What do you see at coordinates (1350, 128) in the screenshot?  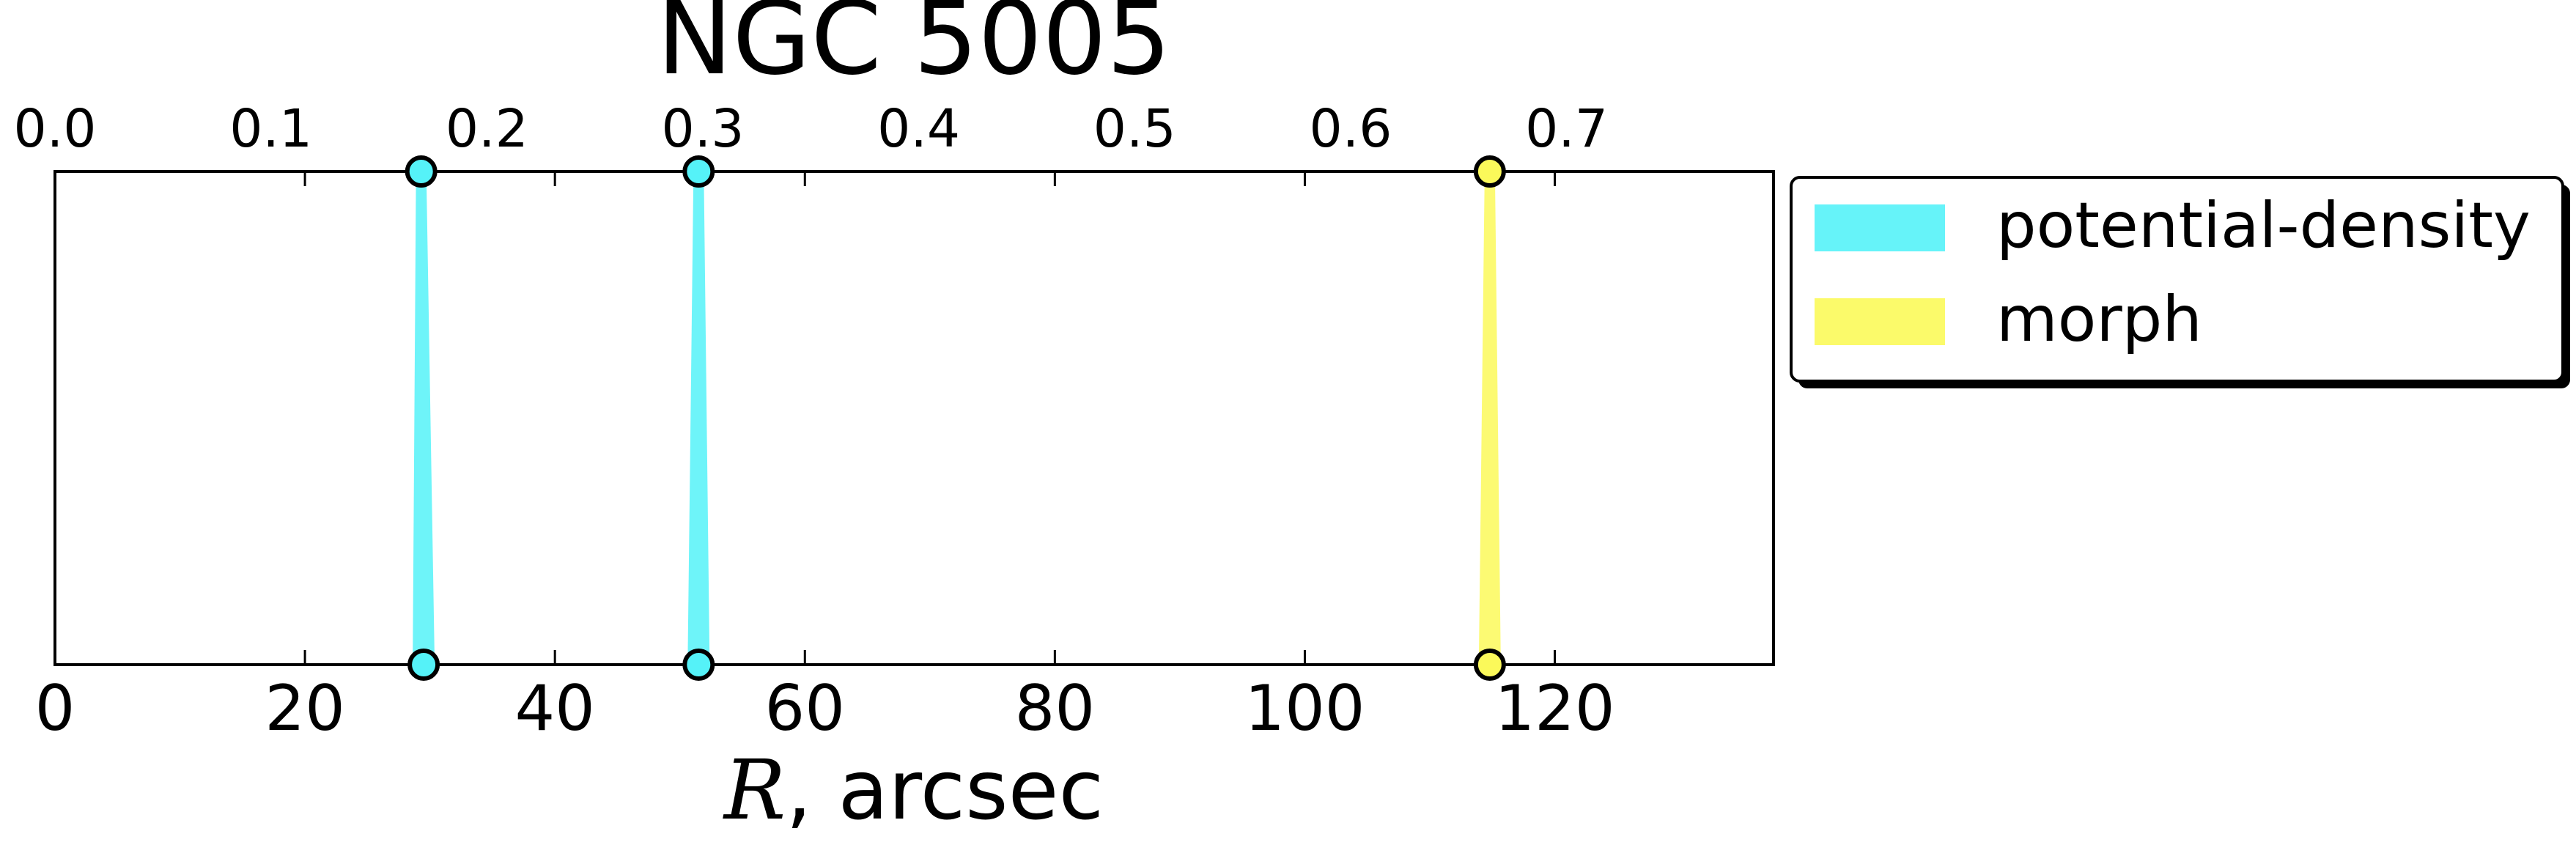 I see `top-tick-label-6: 0.6` at bounding box center [1350, 128].